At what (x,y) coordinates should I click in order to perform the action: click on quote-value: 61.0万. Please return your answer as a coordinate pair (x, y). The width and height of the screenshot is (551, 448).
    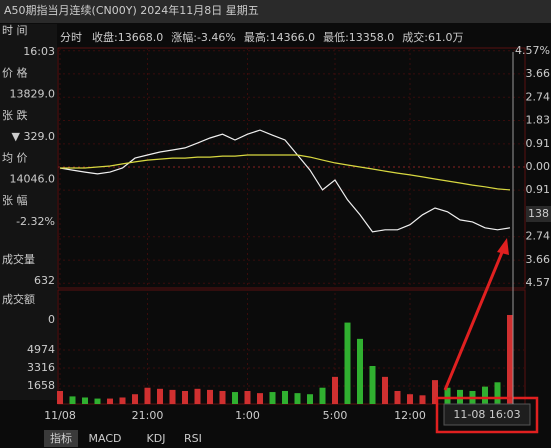
    Looking at the image, I should click on (446, 37).